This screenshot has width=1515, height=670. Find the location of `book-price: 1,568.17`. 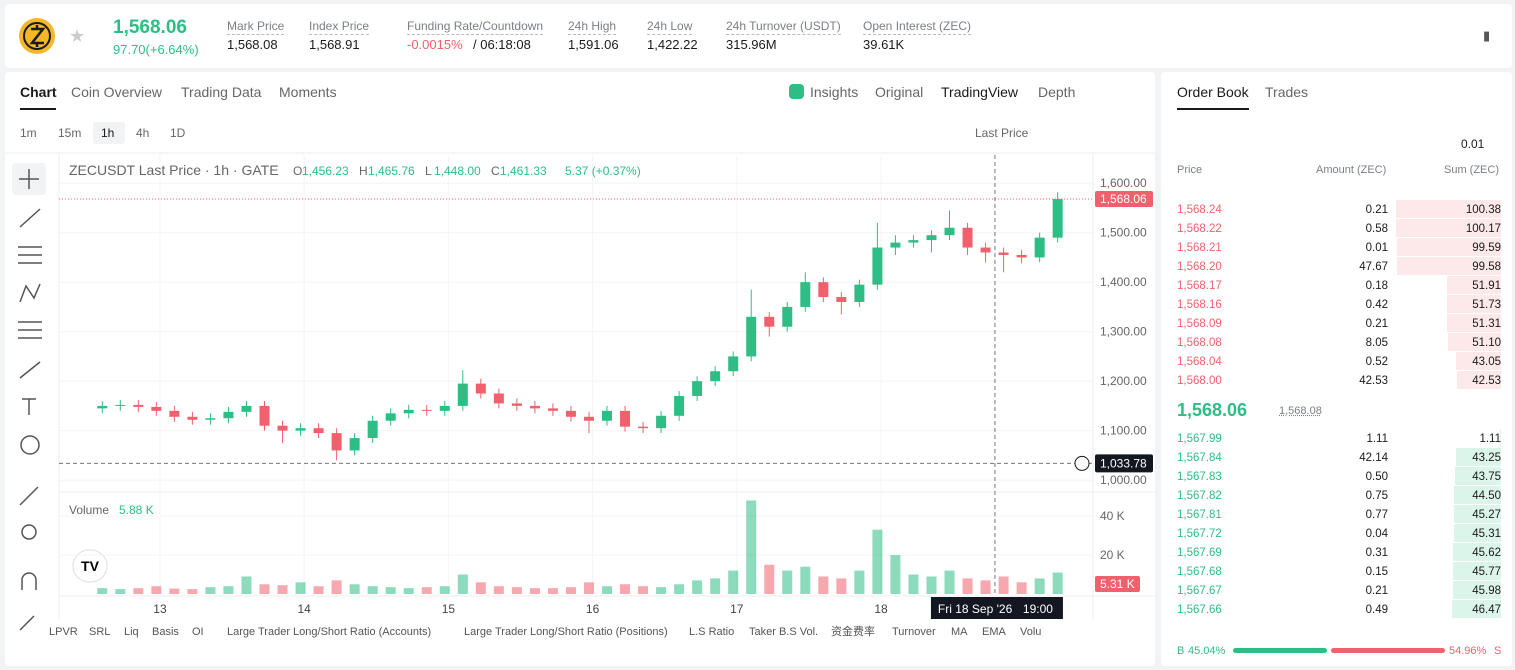

book-price: 1,568.17 is located at coordinates (1199, 286).